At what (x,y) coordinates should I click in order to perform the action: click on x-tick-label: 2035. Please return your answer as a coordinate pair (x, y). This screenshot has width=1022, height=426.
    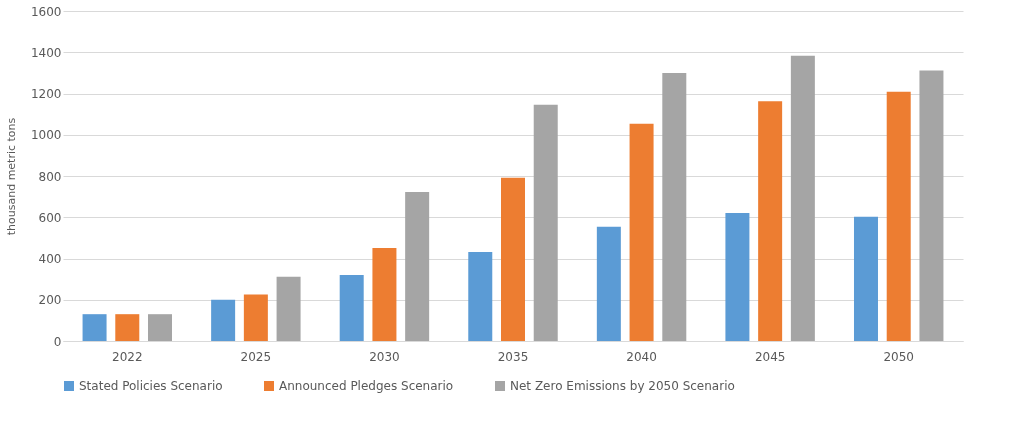
    Looking at the image, I should click on (513, 356).